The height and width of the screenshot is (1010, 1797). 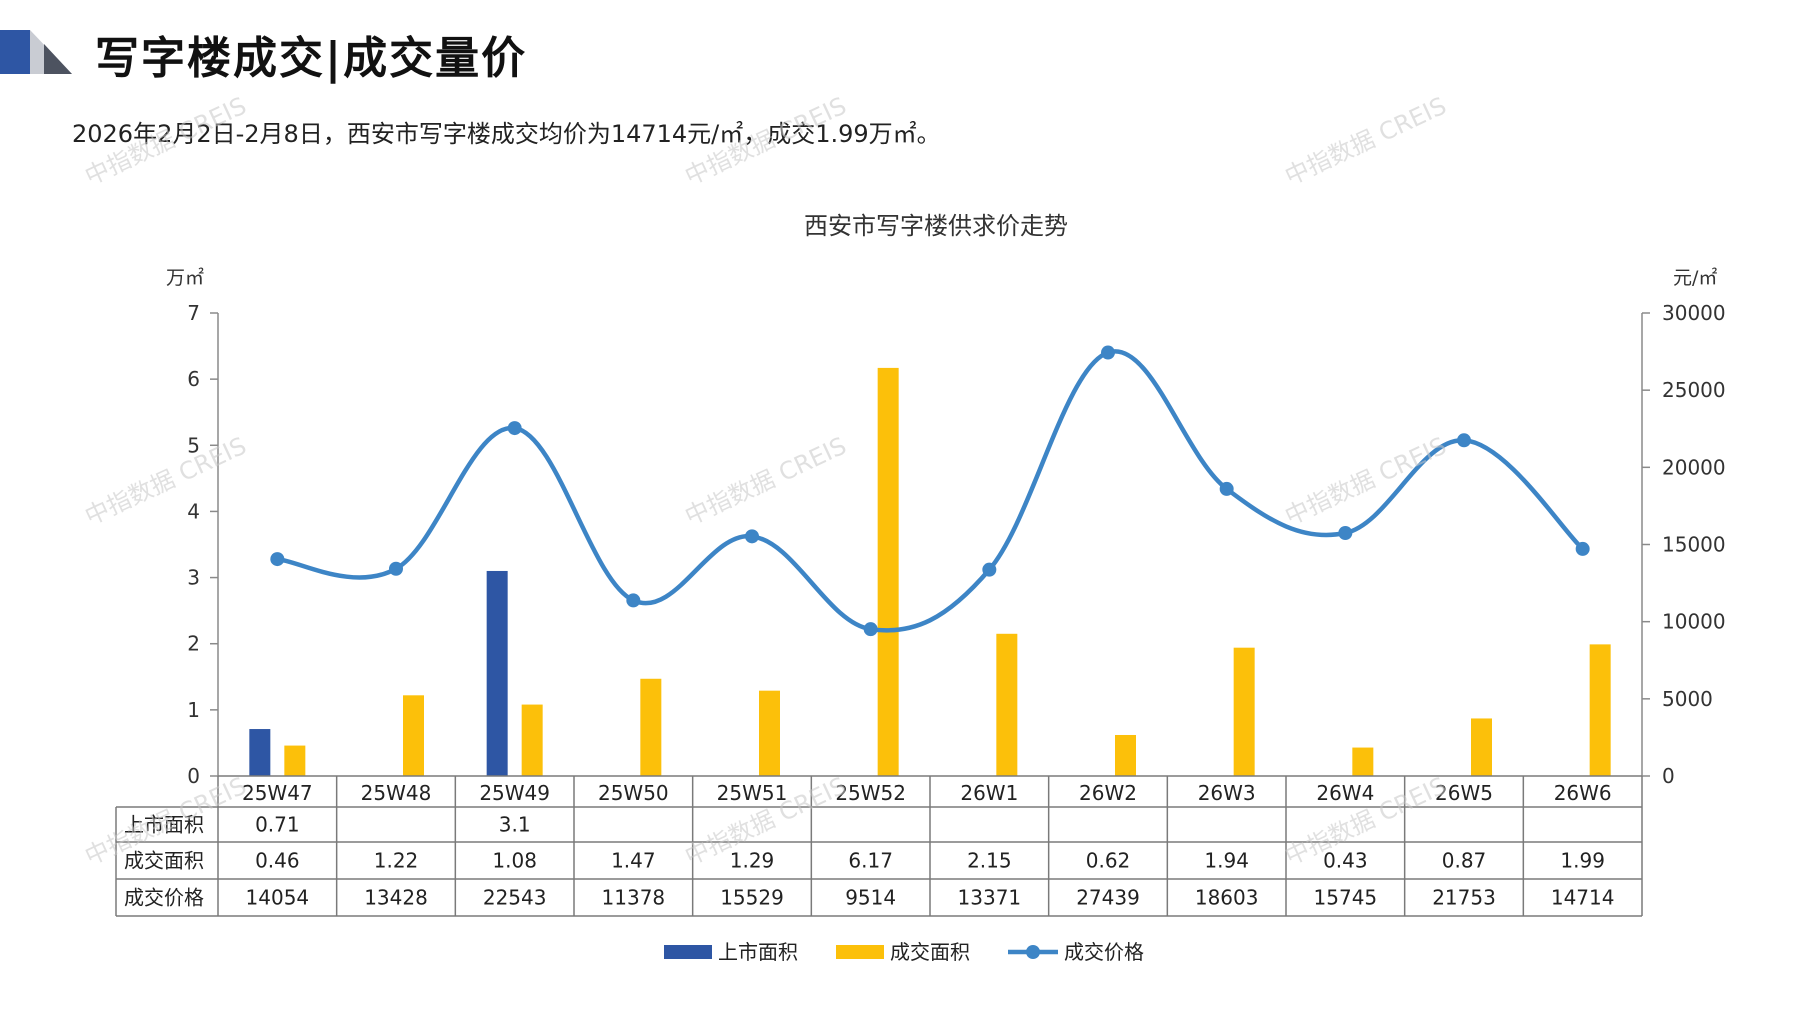 What do you see at coordinates (752, 793) in the screenshot?
I see `category-label: 25W51` at bounding box center [752, 793].